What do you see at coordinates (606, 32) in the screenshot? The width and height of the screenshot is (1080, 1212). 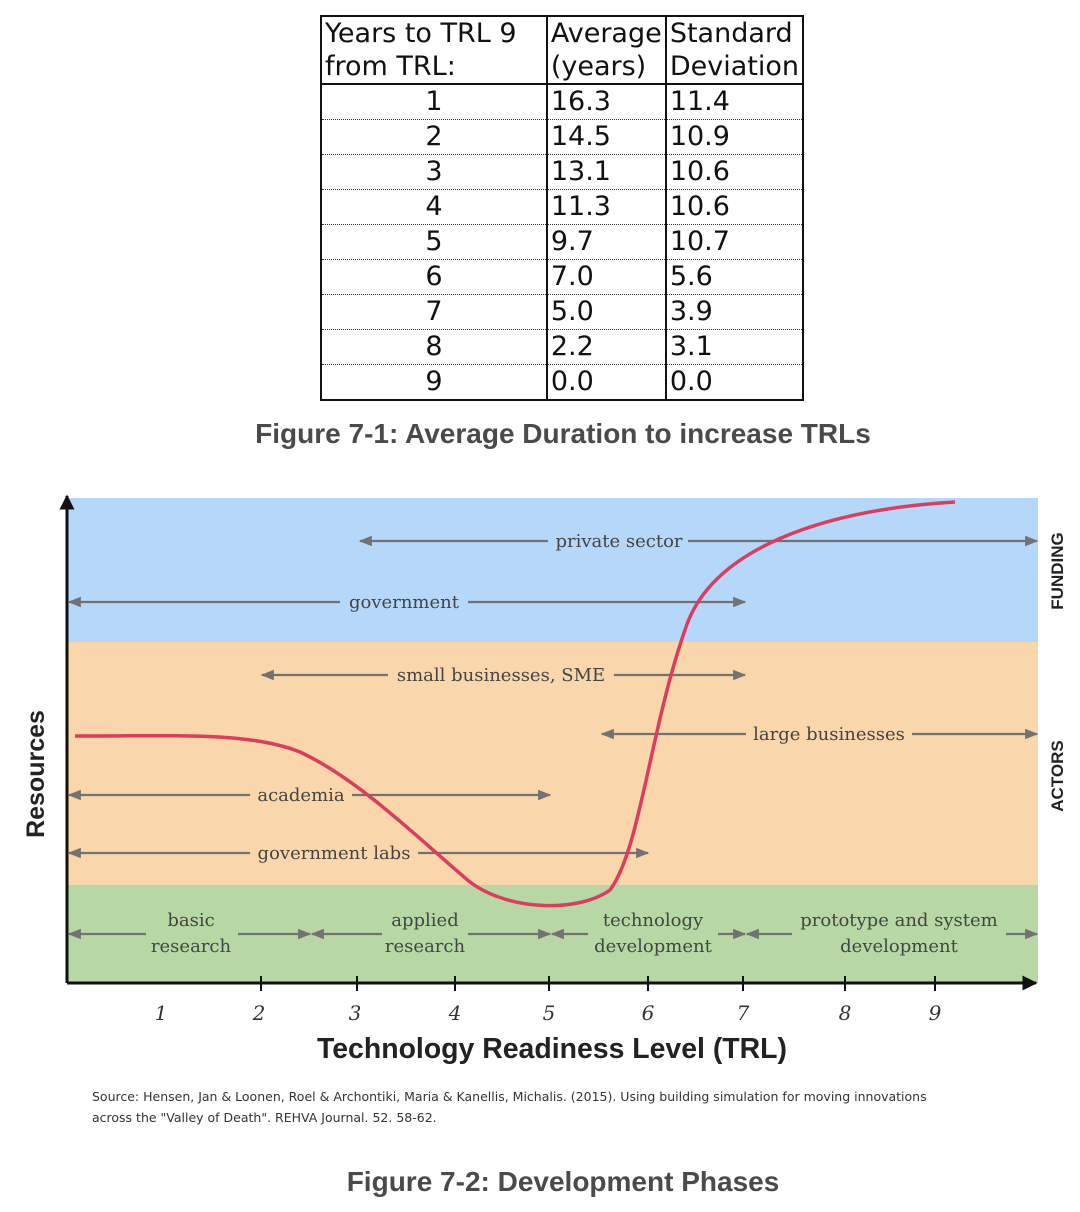 I see `header-average: Average` at bounding box center [606, 32].